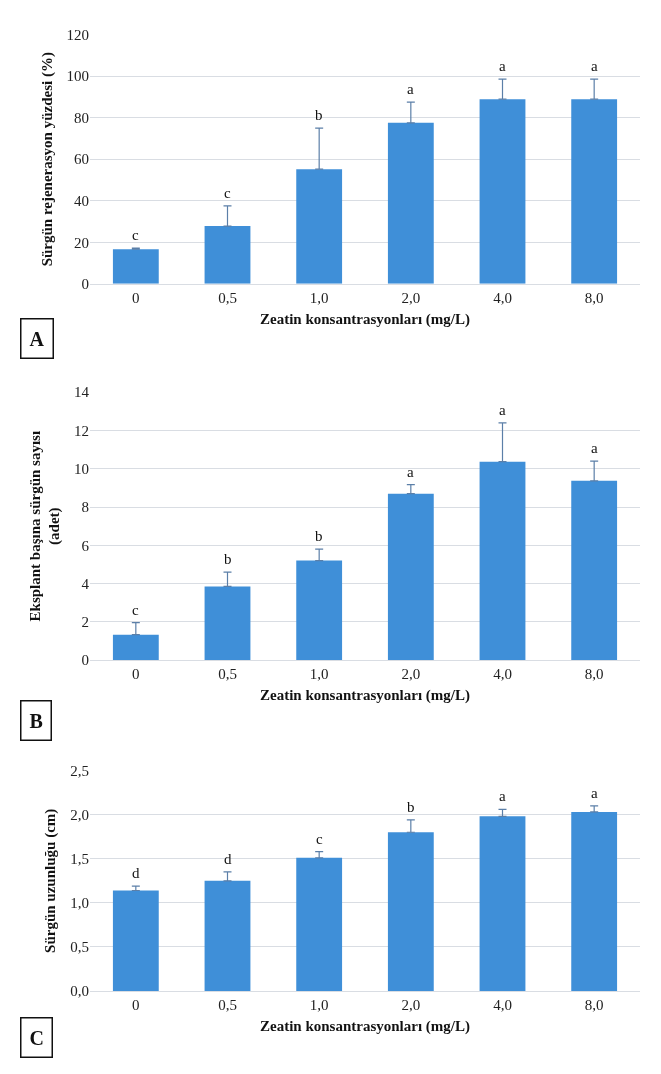 The width and height of the screenshot is (661, 1074). What do you see at coordinates (79, 991) in the screenshot?
I see `y-tick-label: 0,0` at bounding box center [79, 991].